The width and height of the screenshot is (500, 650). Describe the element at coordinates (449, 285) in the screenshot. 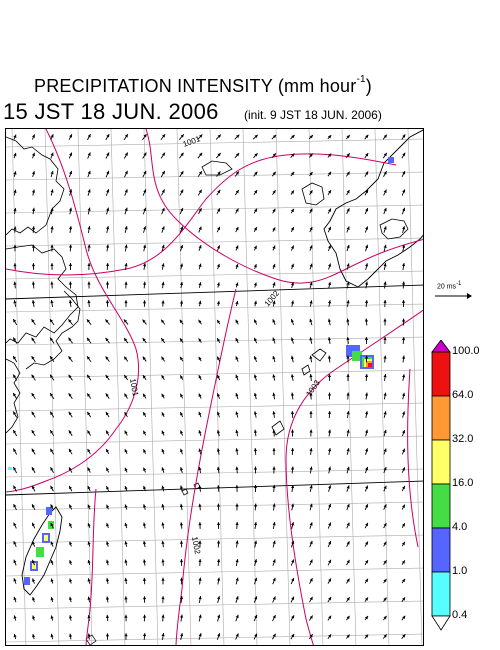

I see `reference-vector-label: 20 ms-1` at that location.